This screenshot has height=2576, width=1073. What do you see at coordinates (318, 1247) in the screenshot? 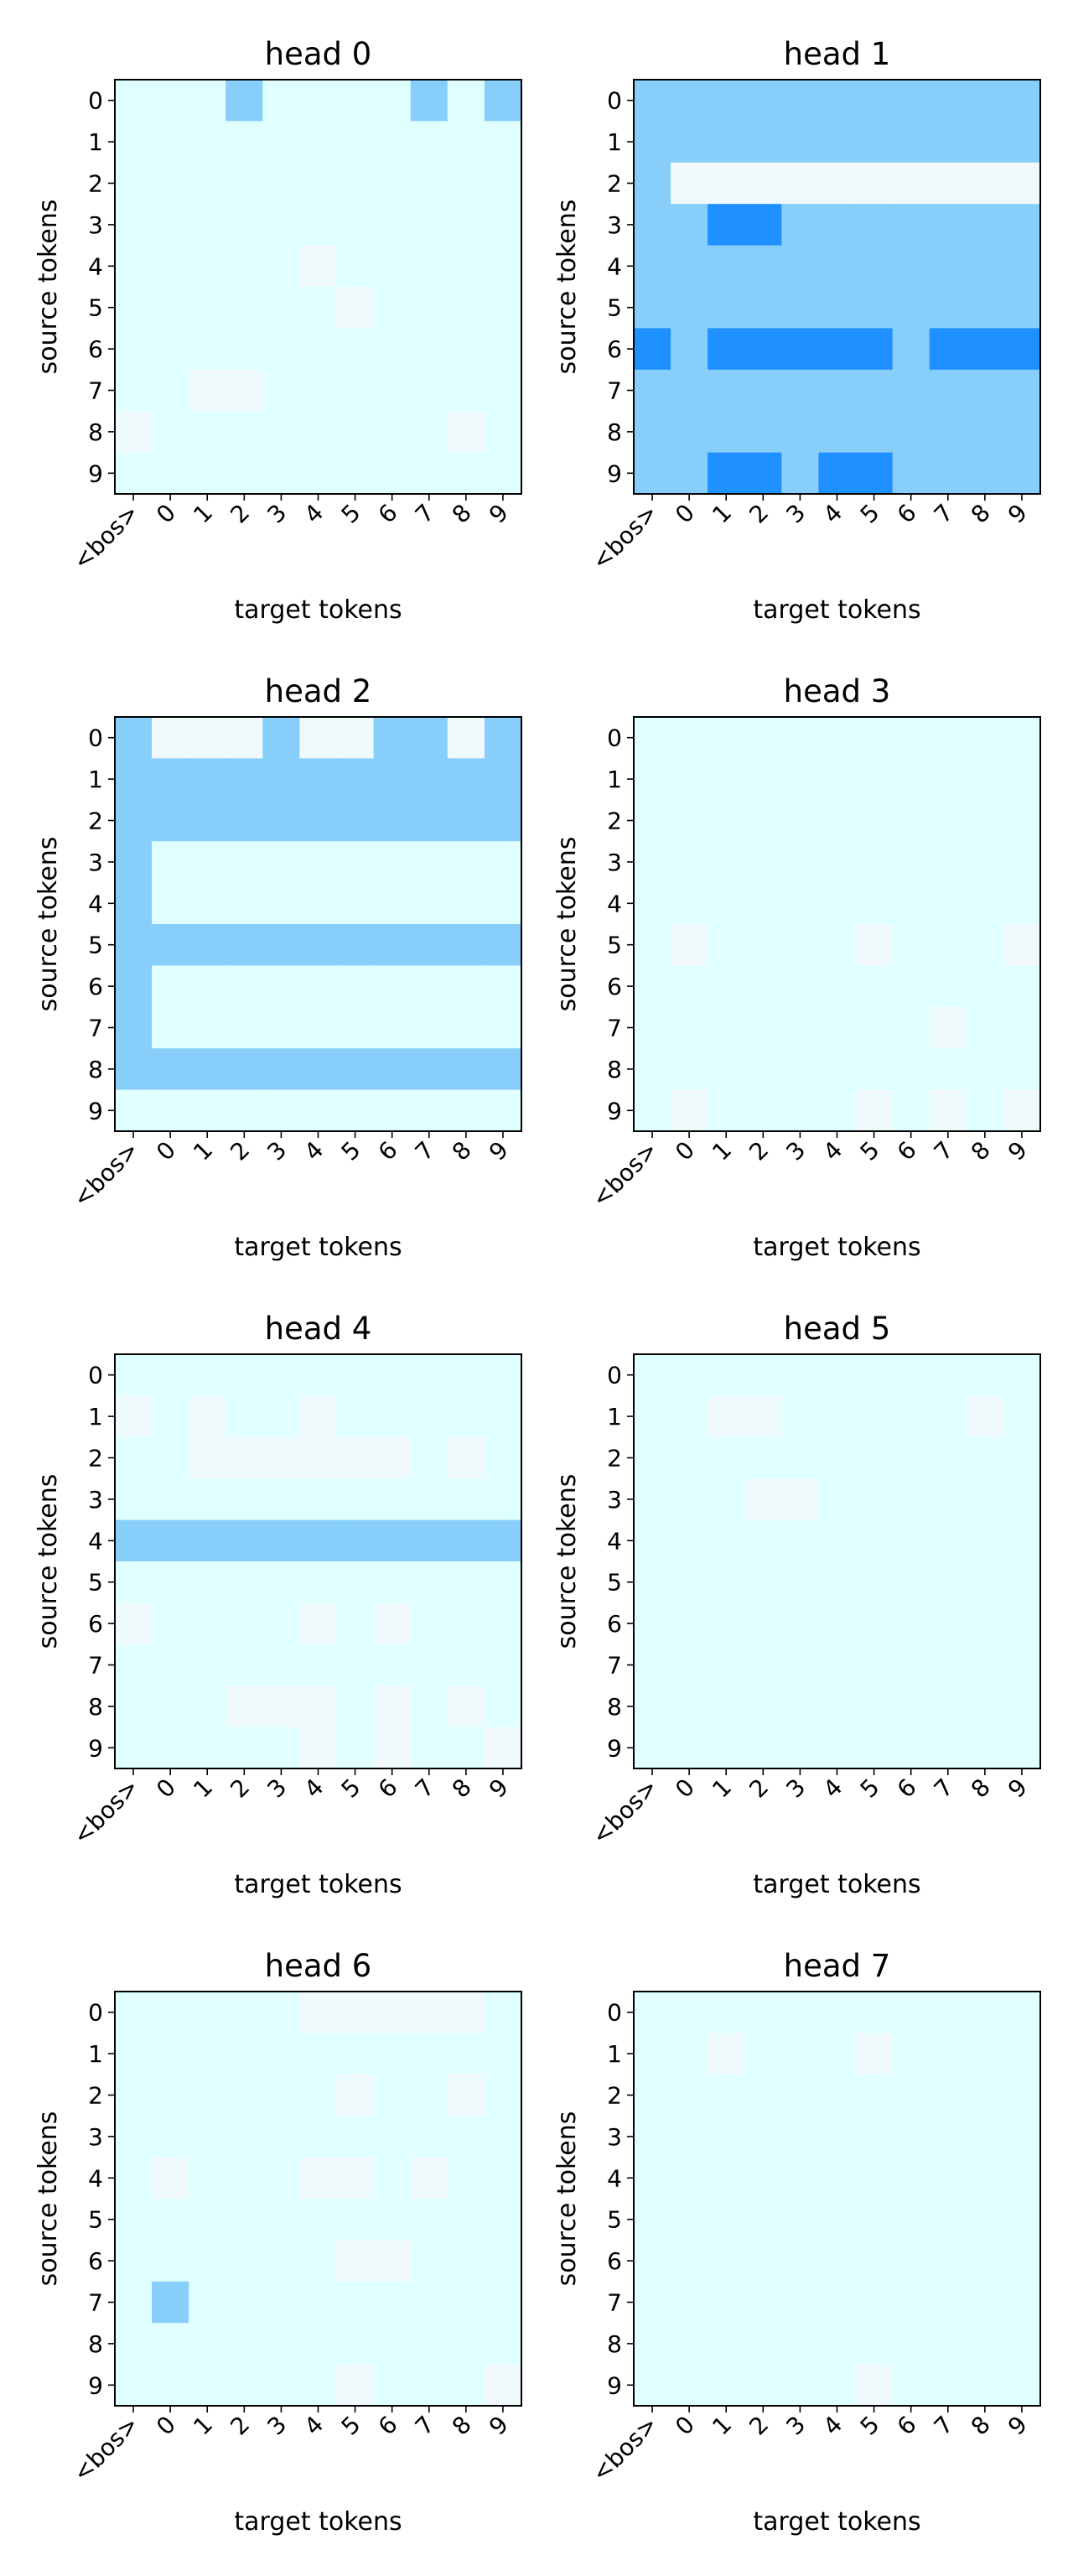
I see `x-axis-label: target tokens` at bounding box center [318, 1247].